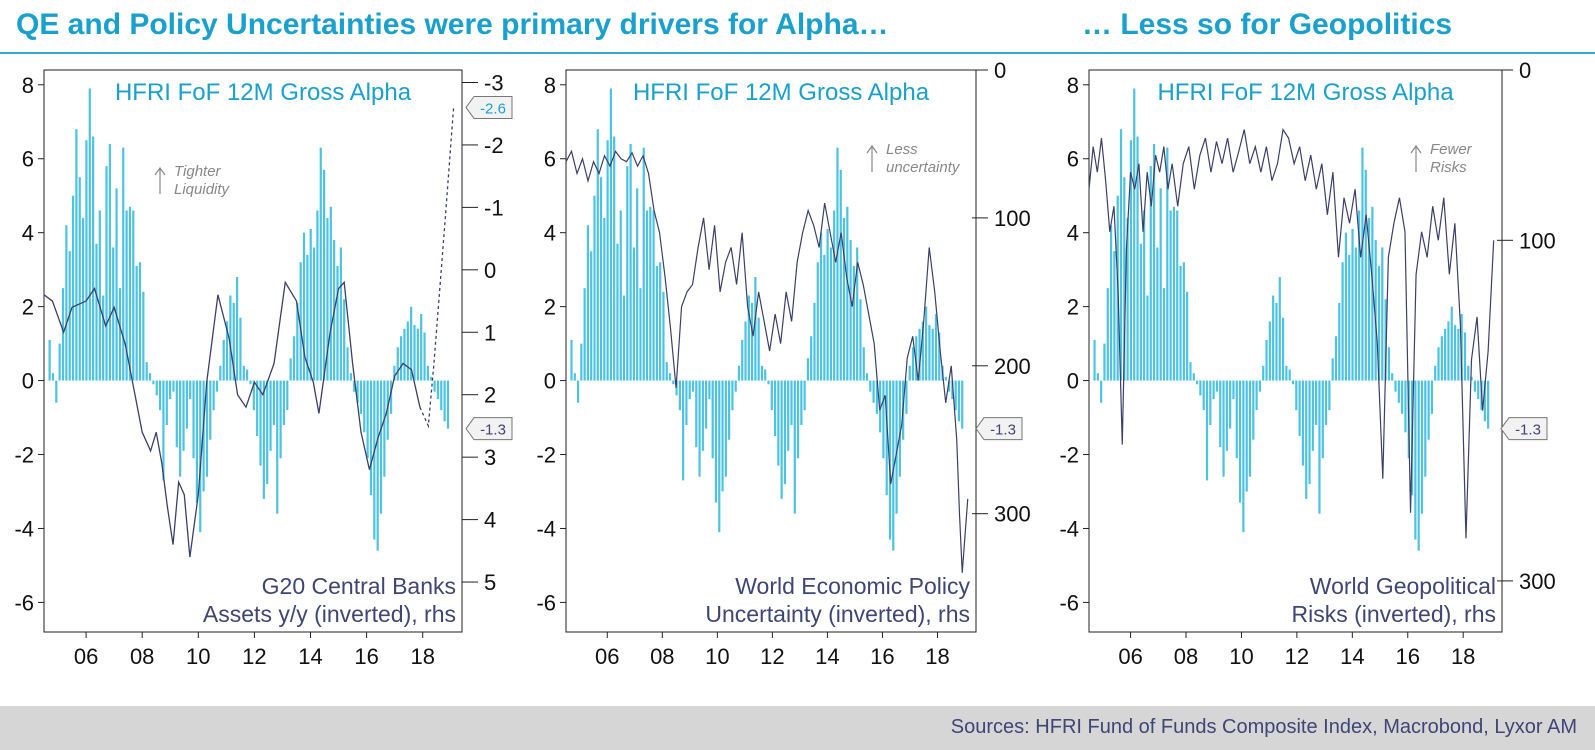 The image size is (1595, 750). What do you see at coordinates (1352, 656) in the screenshot?
I see `x-tick-label: 14` at bounding box center [1352, 656].